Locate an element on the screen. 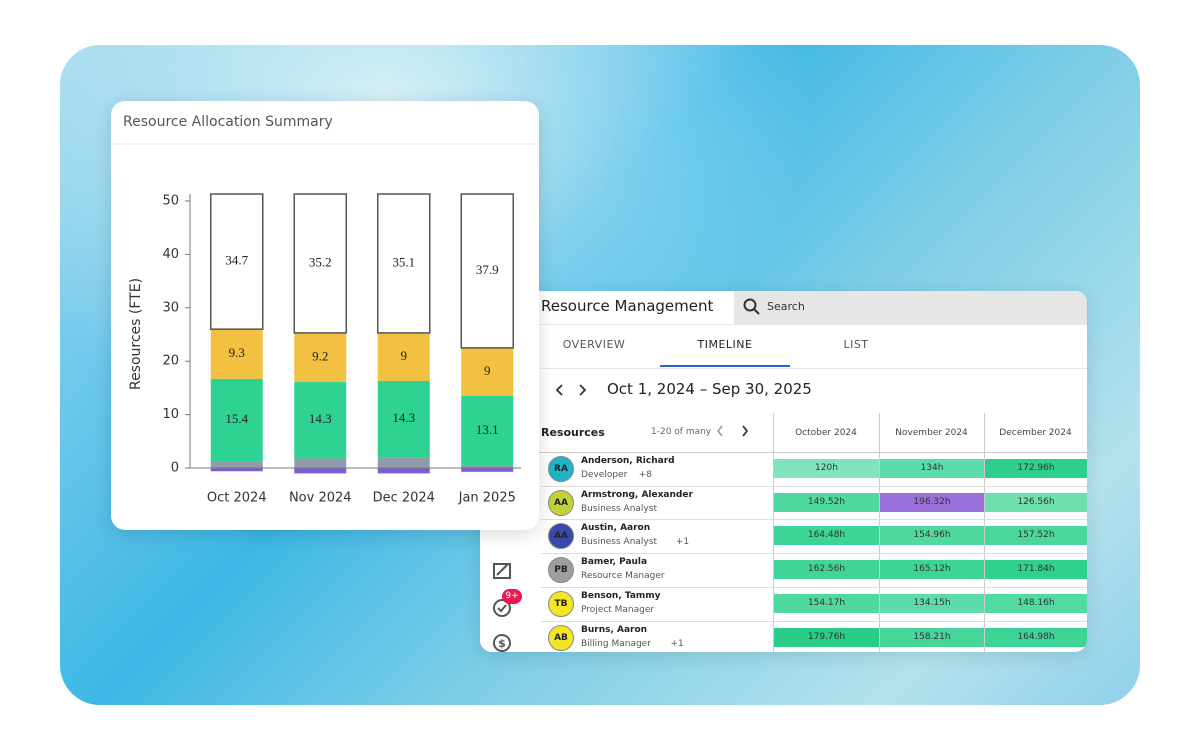  hours-cell: 172.96h is located at coordinates (1036, 468).